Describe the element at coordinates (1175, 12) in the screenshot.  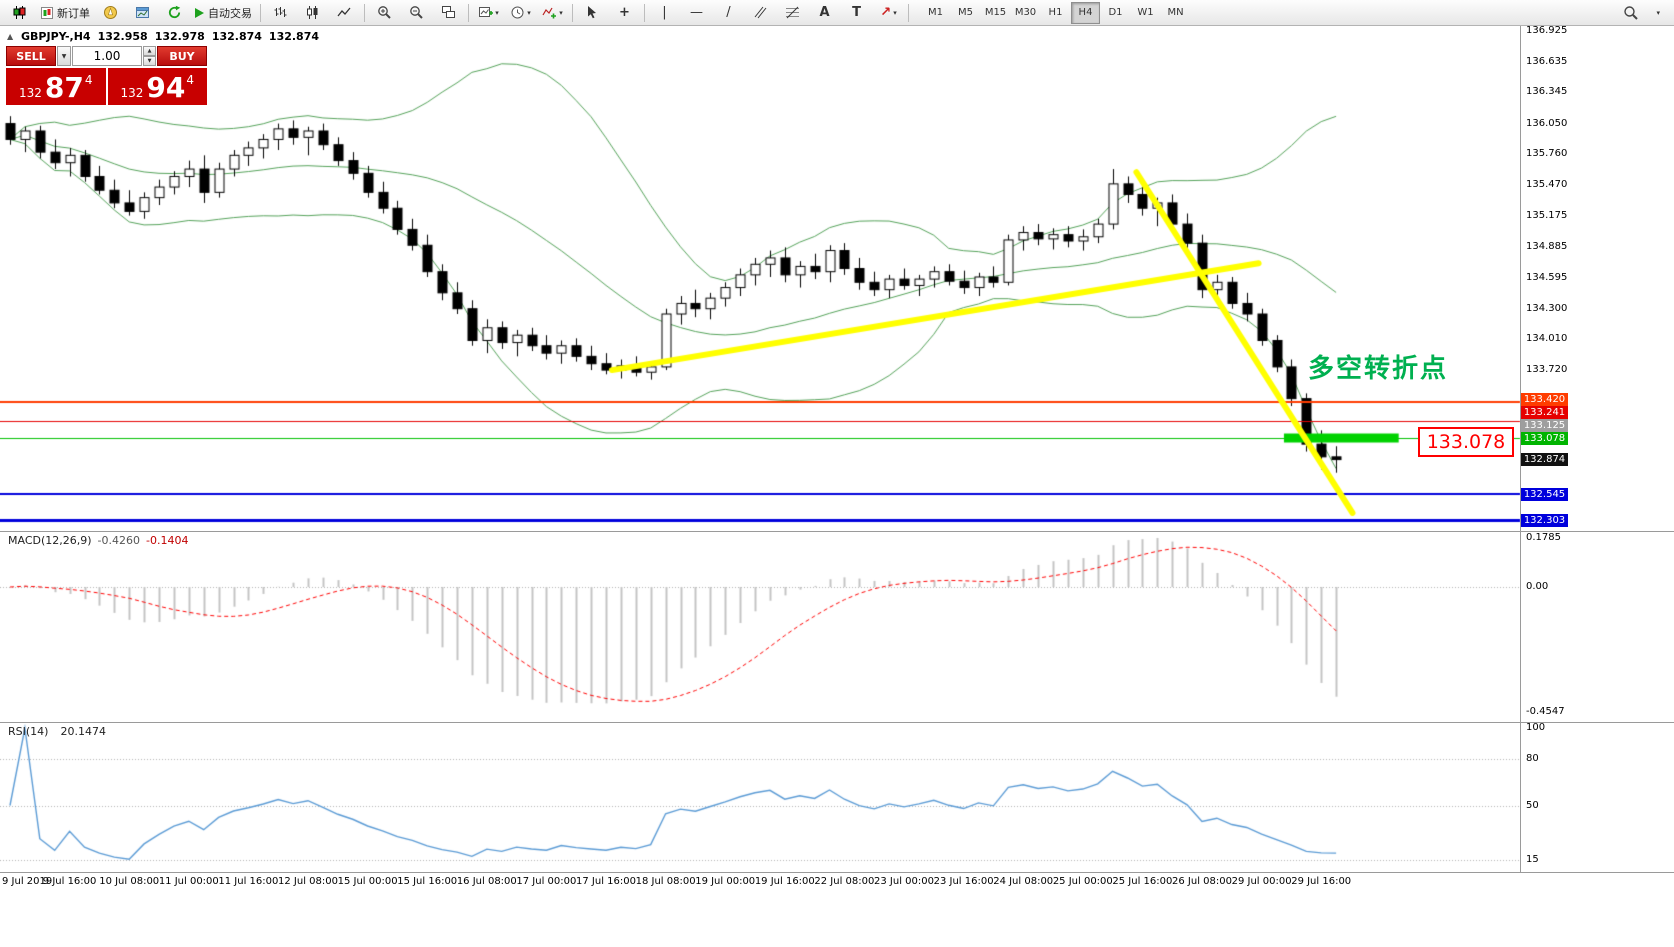
I see `timeframe-mn: MN` at that location.